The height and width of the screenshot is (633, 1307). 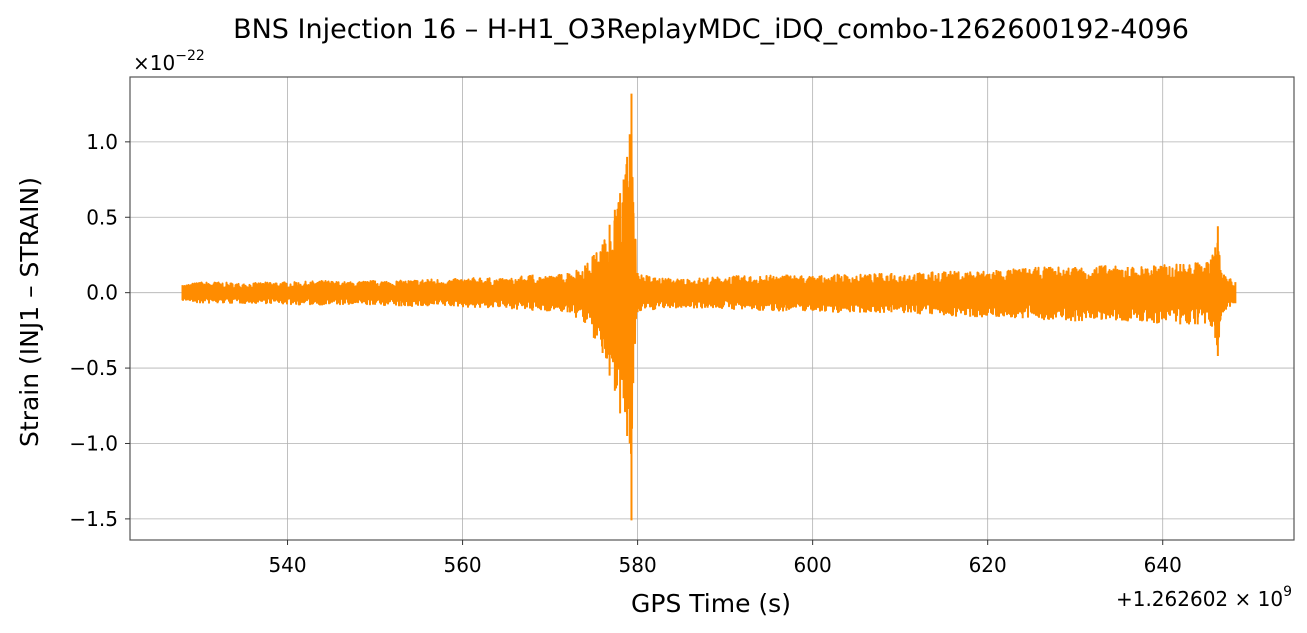 I want to click on y-scale-exponent: −22, so click(x=190, y=56).